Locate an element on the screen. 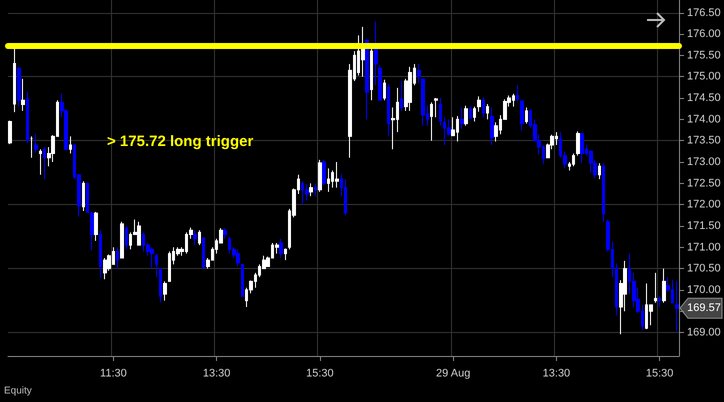  y-tick-label: 171.50 is located at coordinates (704, 226).